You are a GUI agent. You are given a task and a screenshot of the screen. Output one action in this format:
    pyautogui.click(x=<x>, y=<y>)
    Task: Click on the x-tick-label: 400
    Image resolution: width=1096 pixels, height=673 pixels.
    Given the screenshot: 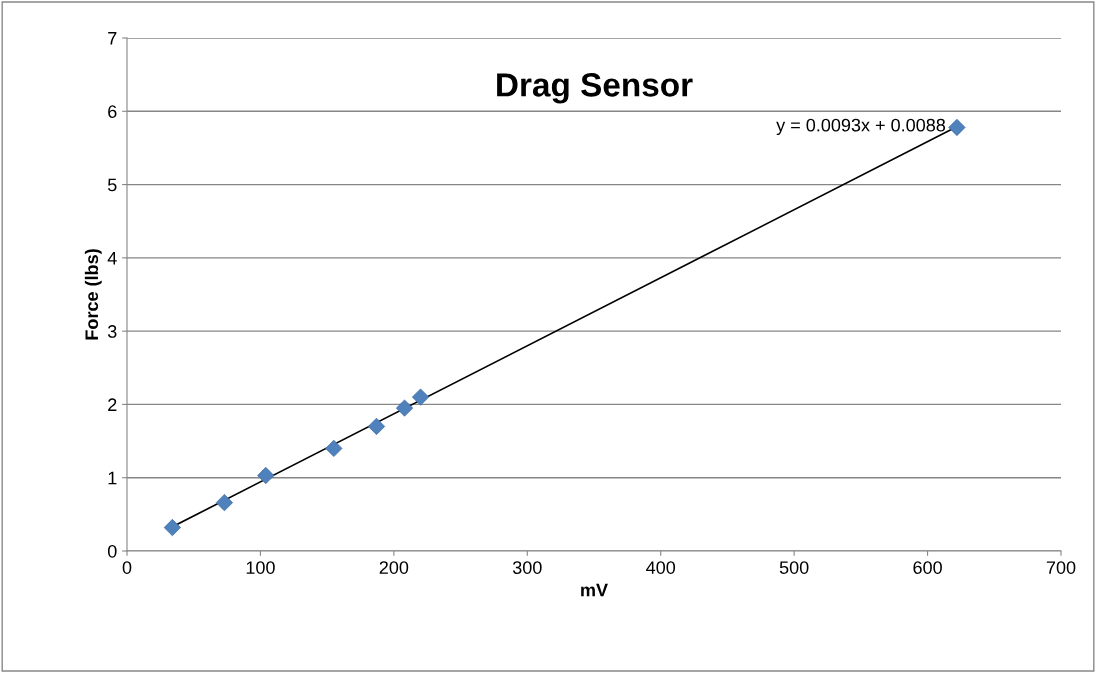 What is the action you would take?
    pyautogui.click(x=661, y=567)
    